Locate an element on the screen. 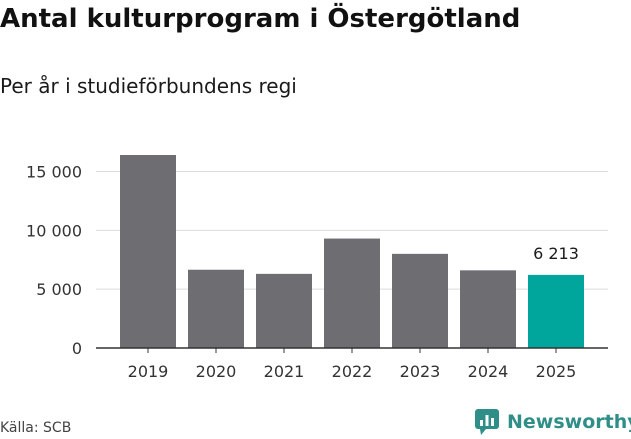  brand-name: Newsworthy is located at coordinates (569, 422).